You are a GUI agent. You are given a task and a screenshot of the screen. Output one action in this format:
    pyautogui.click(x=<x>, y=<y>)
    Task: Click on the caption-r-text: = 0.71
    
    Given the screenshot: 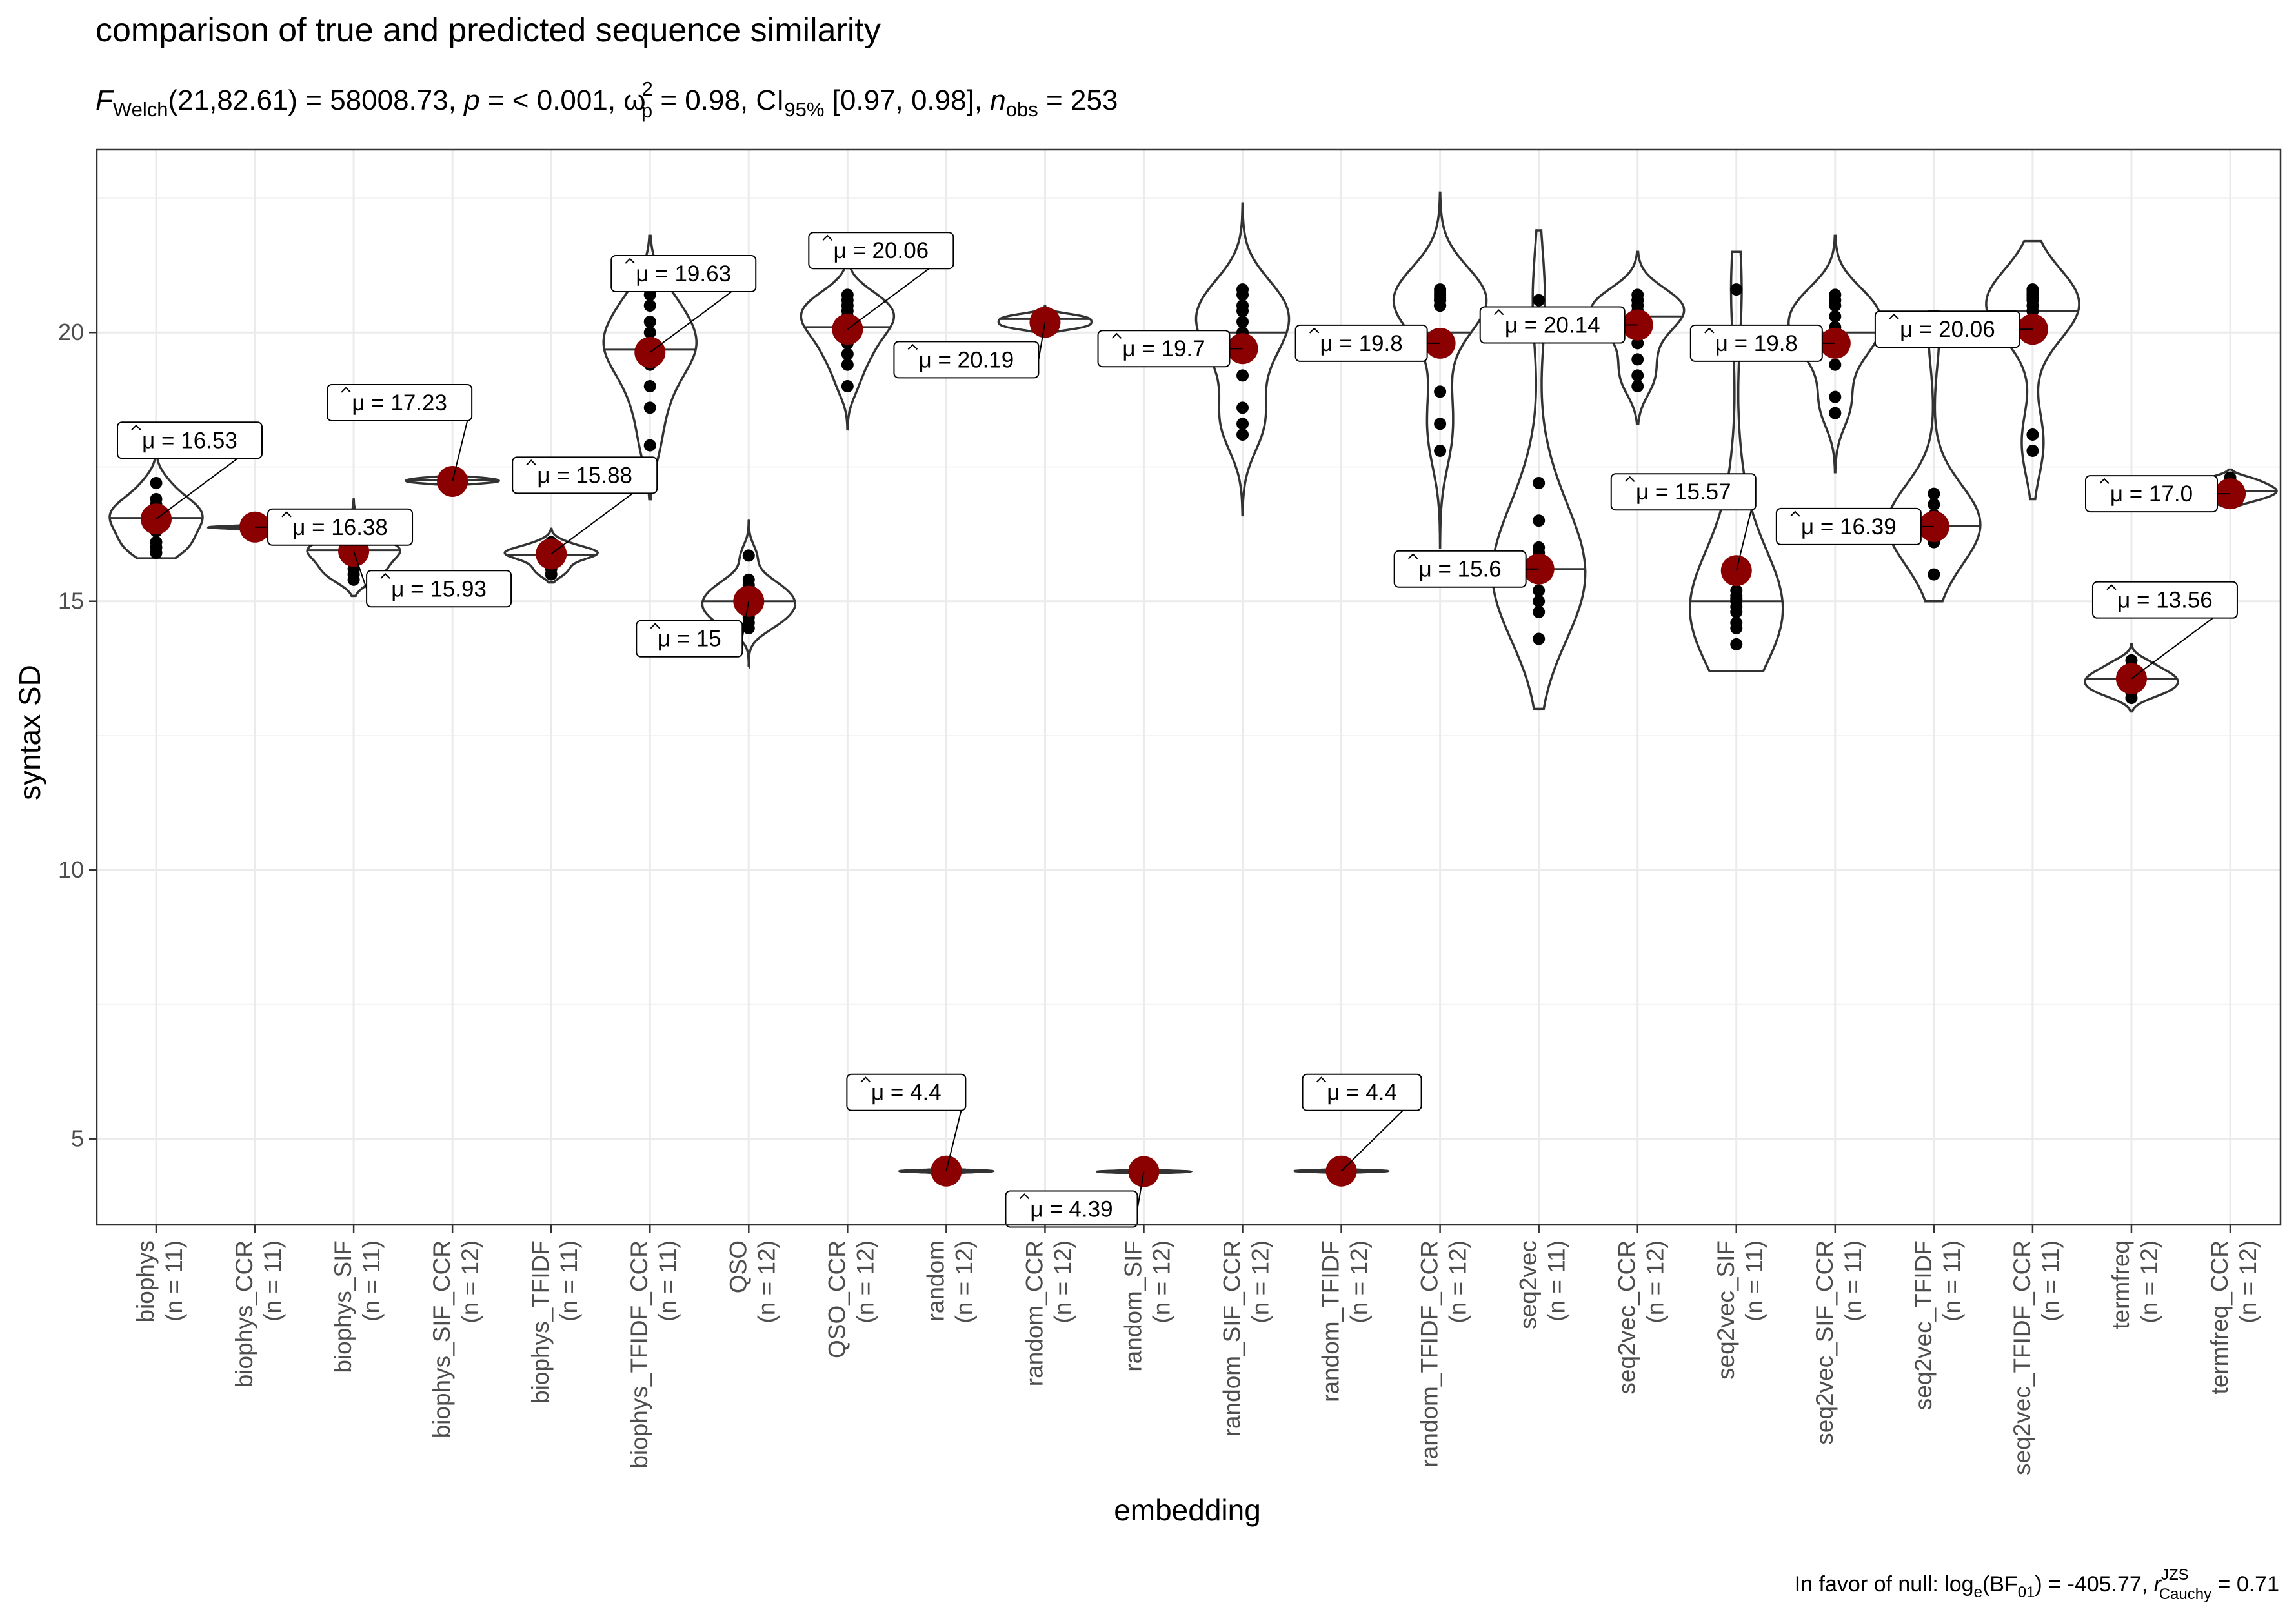 What is the action you would take?
    pyautogui.click(x=2245, y=1584)
    